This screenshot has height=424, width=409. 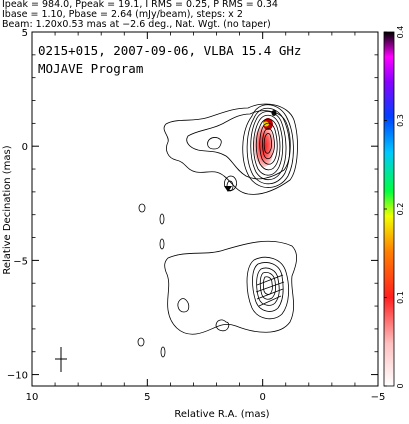 I want to click on core-minor-blob, so click(x=228, y=189).